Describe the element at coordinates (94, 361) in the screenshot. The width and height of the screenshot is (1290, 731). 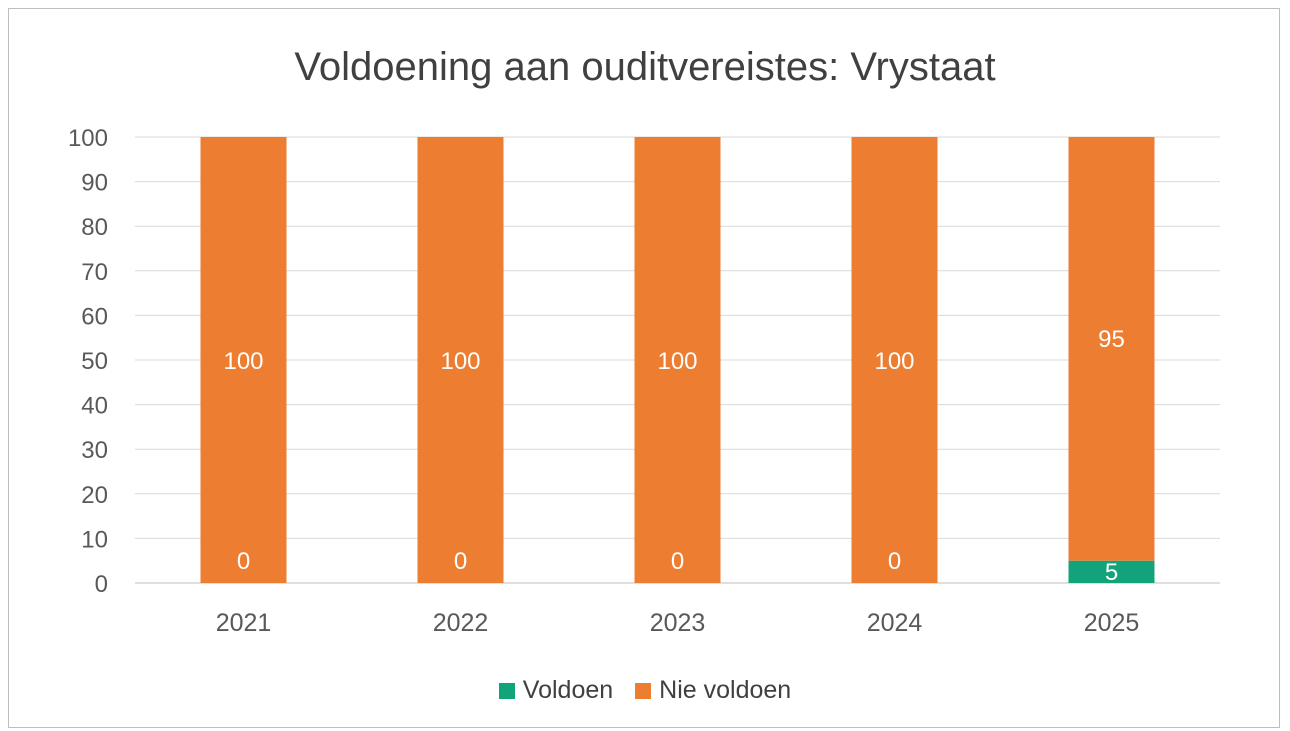
I see `y-tick-label: 50` at that location.